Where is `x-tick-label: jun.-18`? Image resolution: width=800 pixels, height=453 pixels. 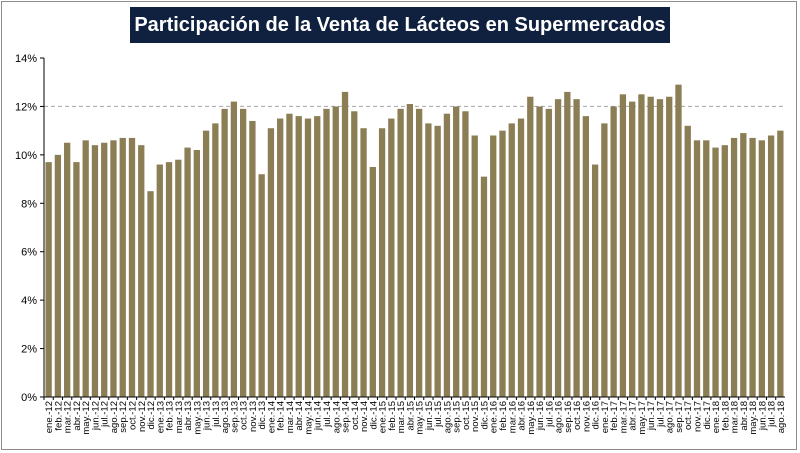
x-tick-label: jun.-18 is located at coordinates (762, 416).